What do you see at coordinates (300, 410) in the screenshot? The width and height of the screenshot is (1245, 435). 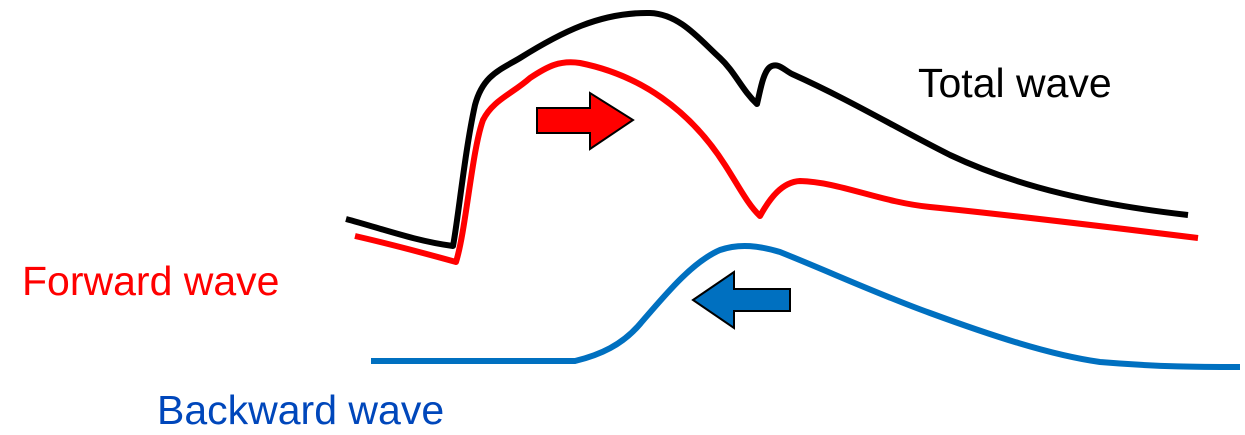 I see `backward-wave-label: Backward wave` at bounding box center [300, 410].